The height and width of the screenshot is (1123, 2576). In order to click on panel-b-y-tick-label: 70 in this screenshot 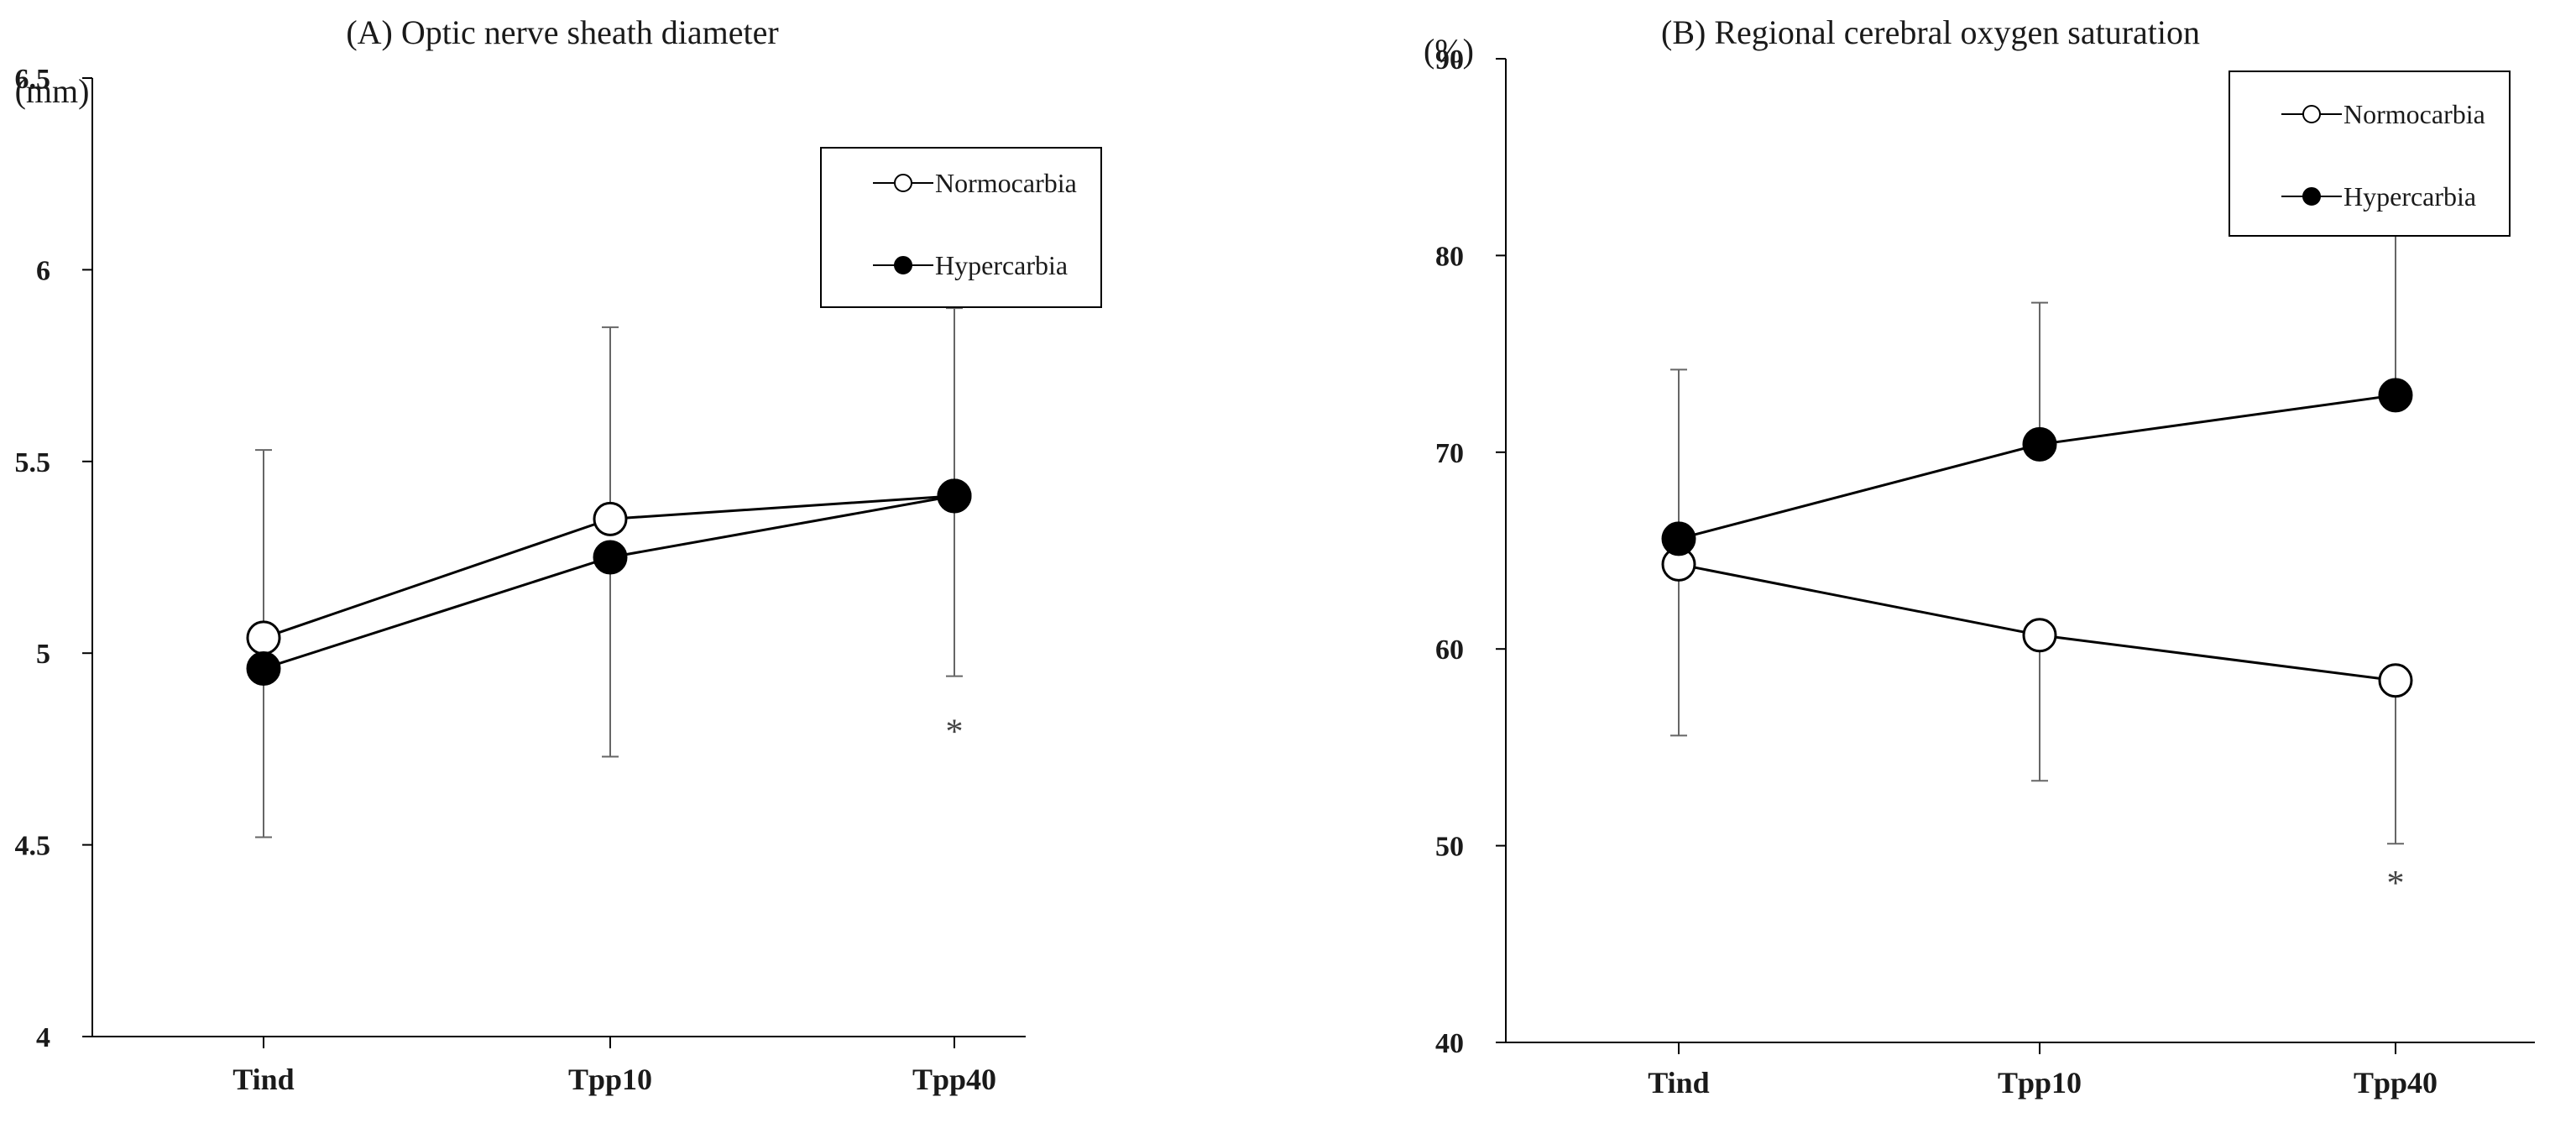, I will do `click(1449, 453)`.